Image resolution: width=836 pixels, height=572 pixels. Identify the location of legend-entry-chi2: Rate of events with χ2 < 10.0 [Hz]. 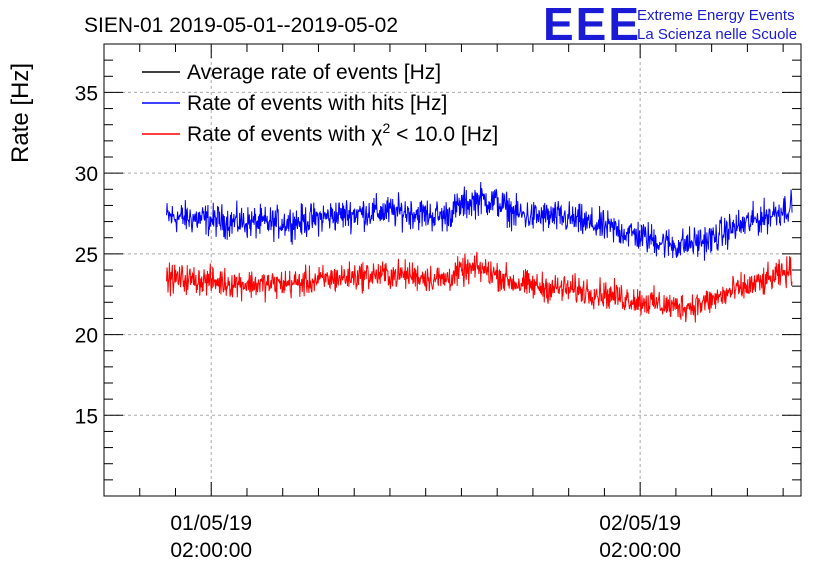
(342, 133).